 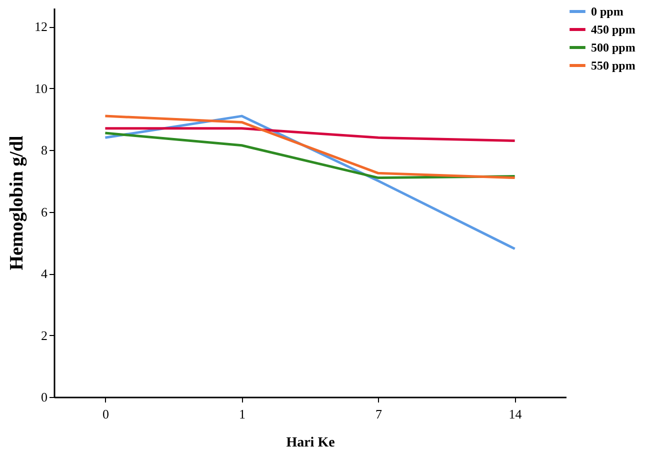 What do you see at coordinates (310, 443) in the screenshot?
I see `x-axis-title: Hari Ke` at bounding box center [310, 443].